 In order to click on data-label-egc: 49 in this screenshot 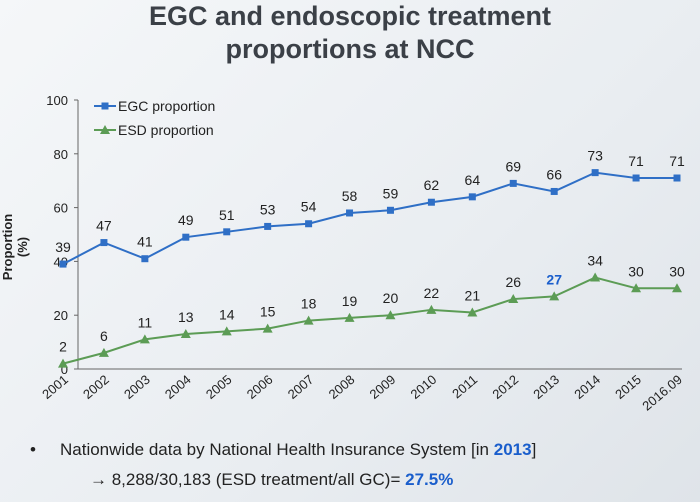, I will do `click(186, 220)`.